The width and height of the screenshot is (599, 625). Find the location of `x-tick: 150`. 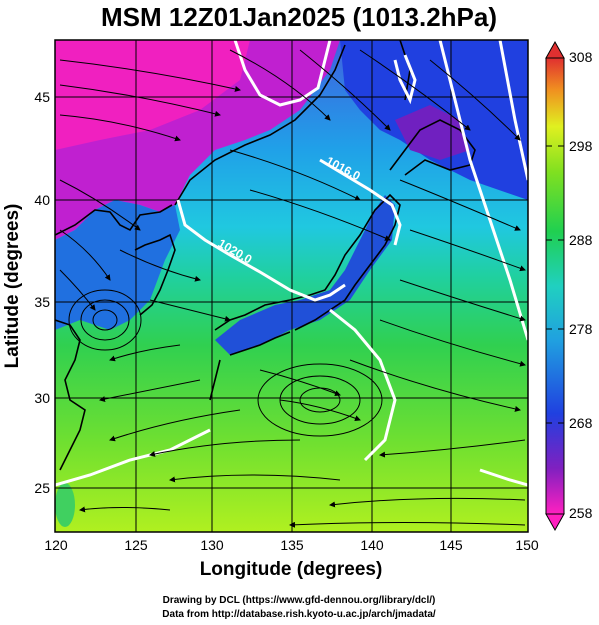

x-tick: 150 is located at coordinates (527, 545).